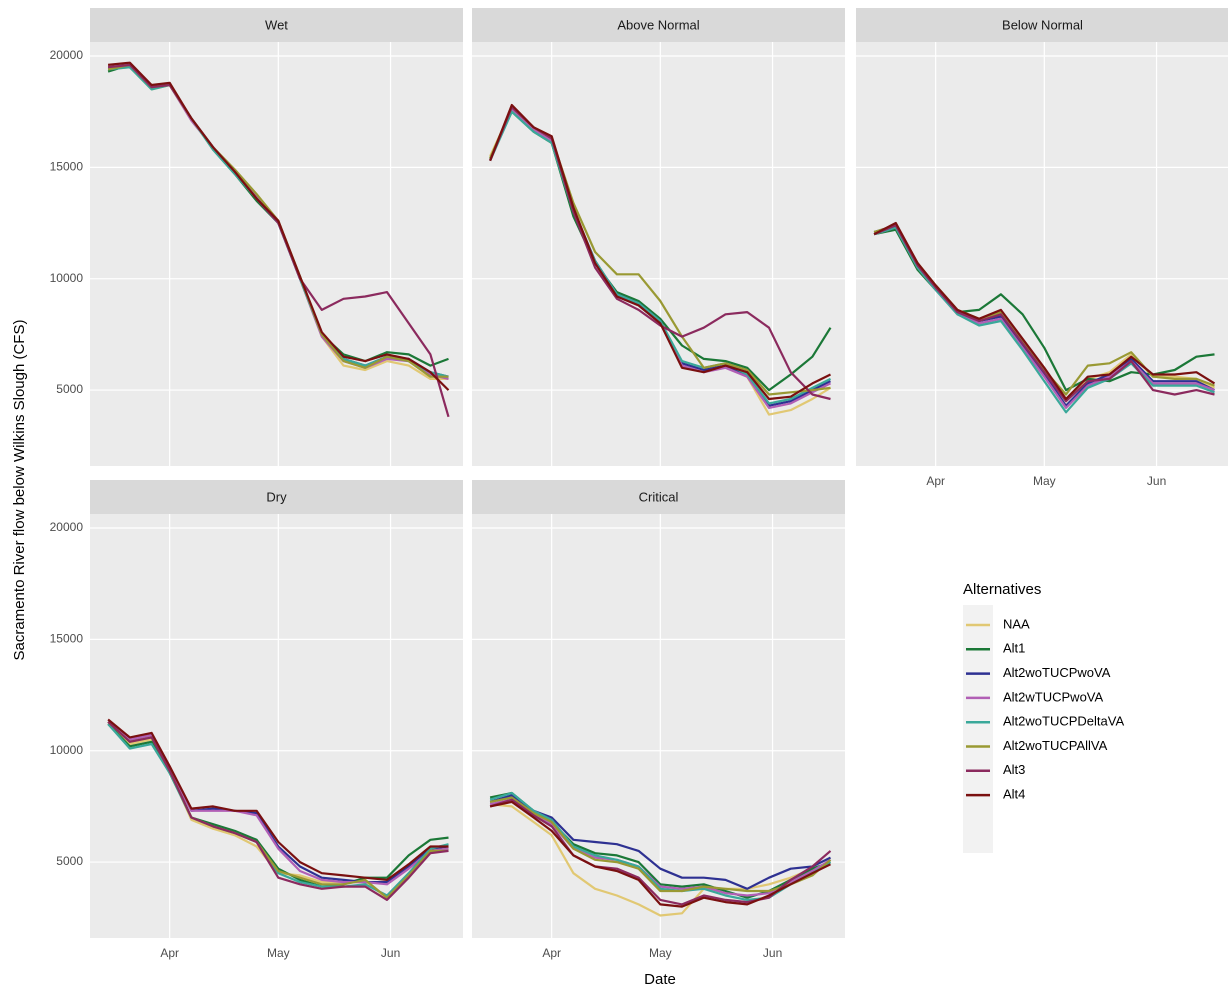 This screenshot has width=1228, height=992. I want to click on legend-label: Alt2woTUCPwoVA, so click(1057, 672).